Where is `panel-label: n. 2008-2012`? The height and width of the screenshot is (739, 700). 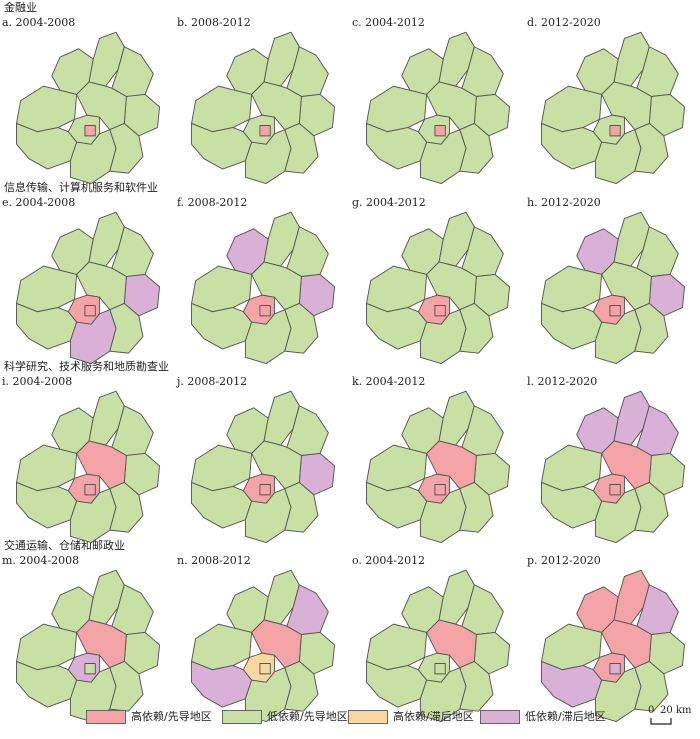 panel-label: n. 2008-2012 is located at coordinates (214, 560).